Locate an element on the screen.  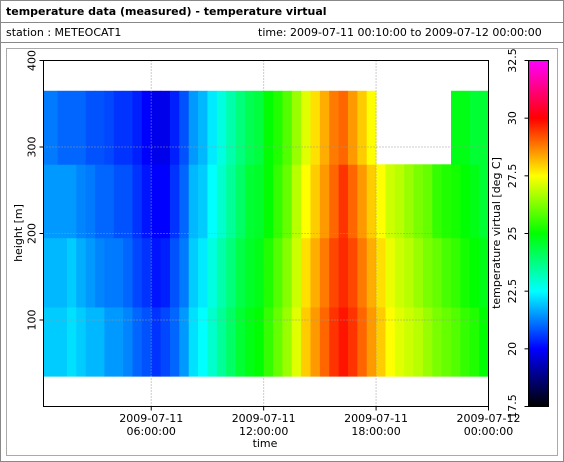
x-tick-label: 2009-07-11 06:00:00 is located at coordinates (151, 424).